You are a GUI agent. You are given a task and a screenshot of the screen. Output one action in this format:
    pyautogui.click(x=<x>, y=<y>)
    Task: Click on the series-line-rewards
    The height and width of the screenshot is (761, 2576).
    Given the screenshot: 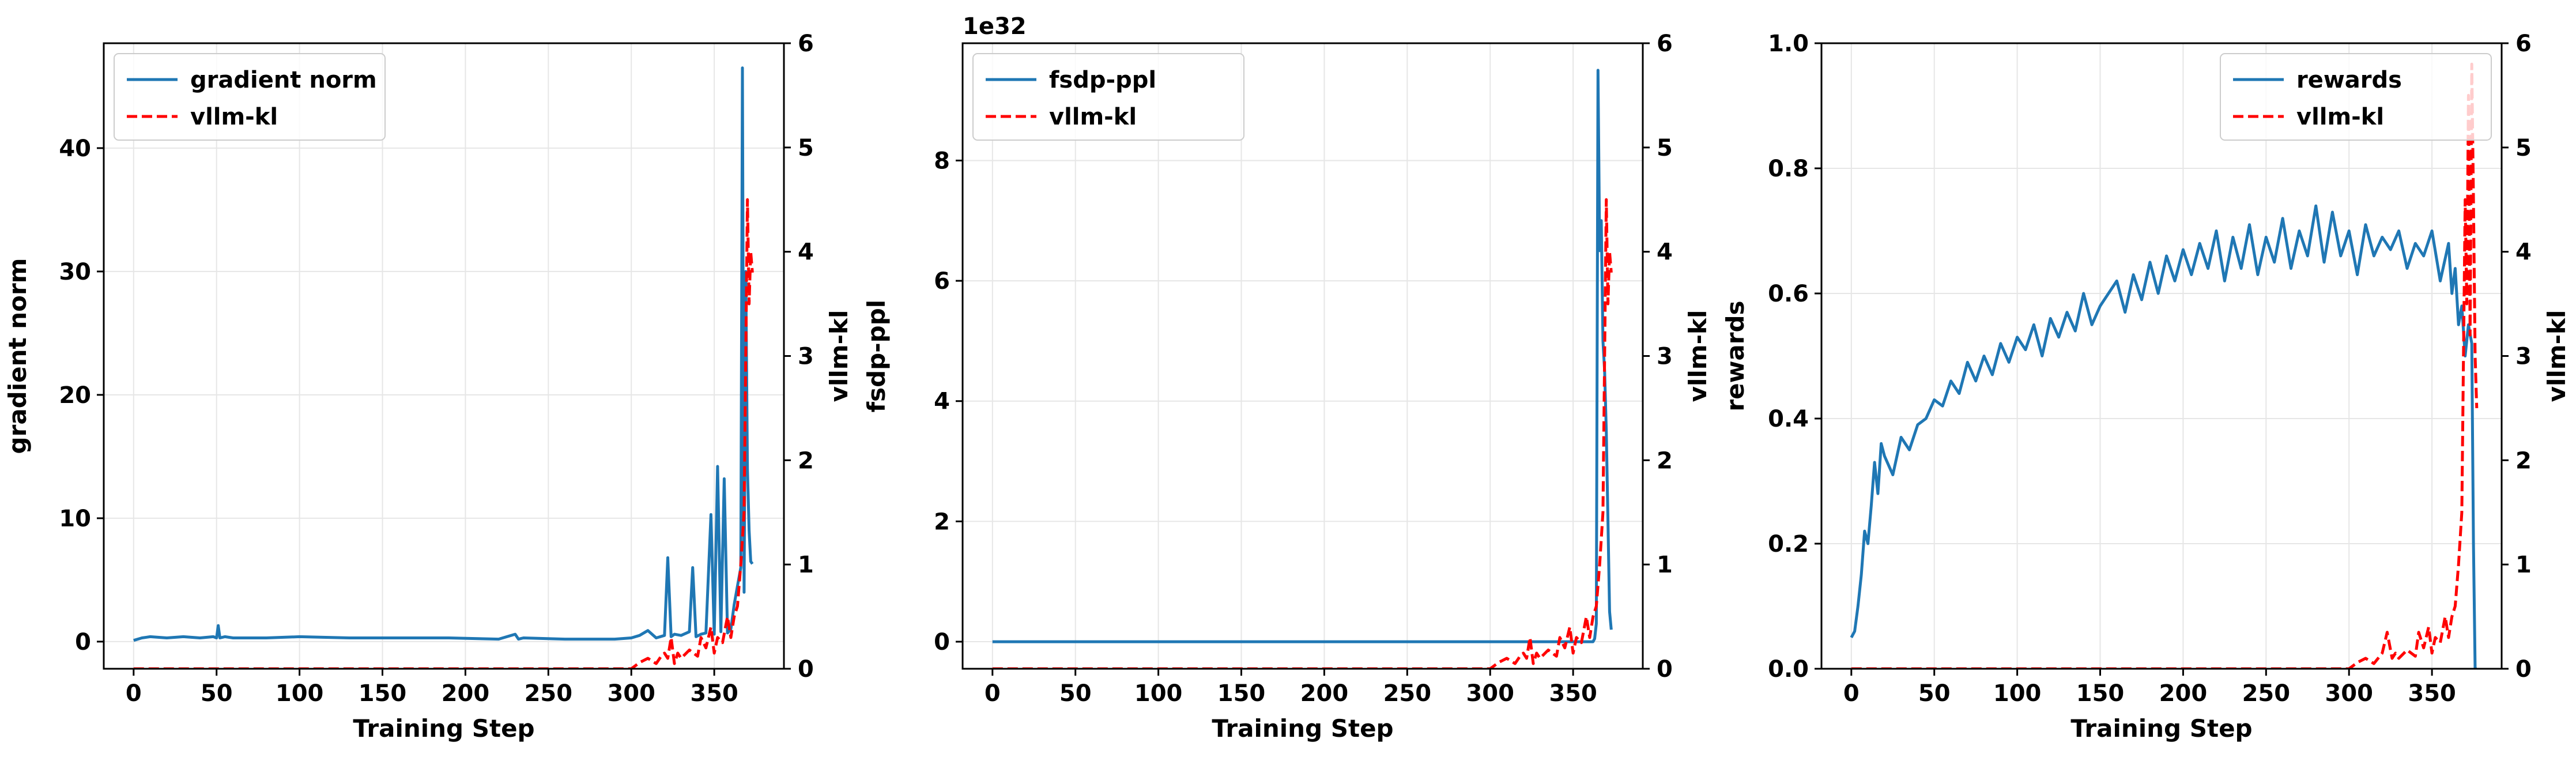 What is the action you would take?
    pyautogui.click(x=2163, y=436)
    